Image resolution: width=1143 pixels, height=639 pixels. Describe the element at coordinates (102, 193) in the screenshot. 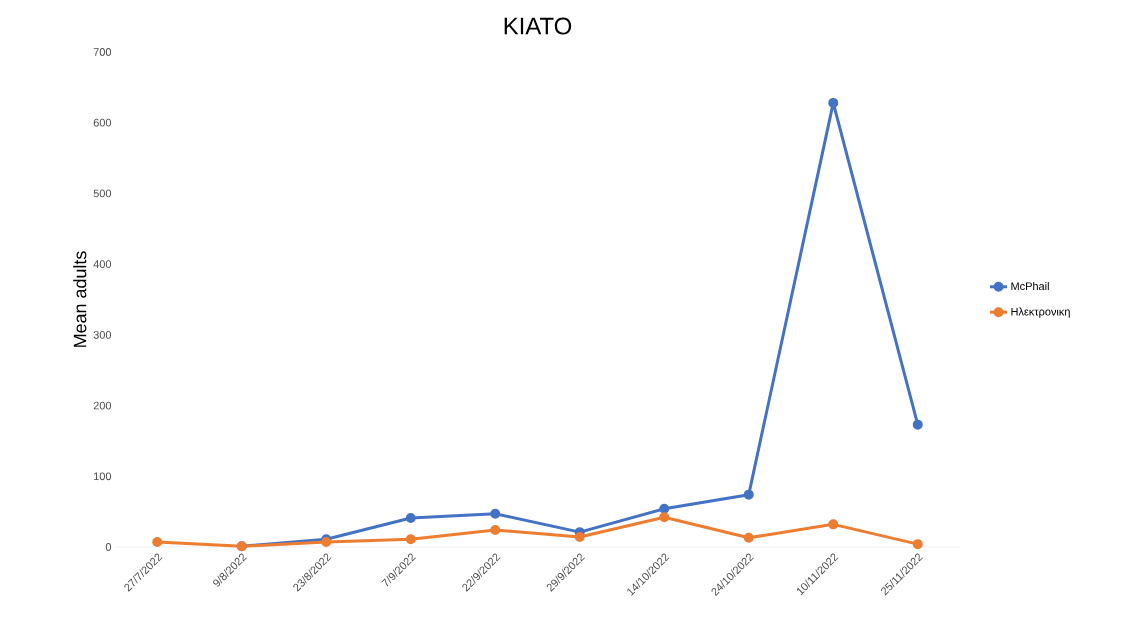

I see `y-tick-label: 500` at that location.